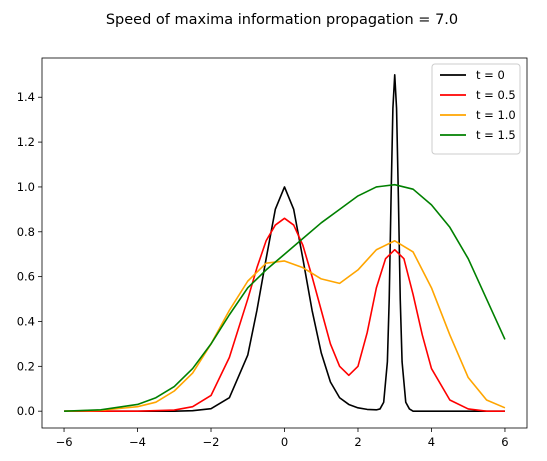  I want to click on y-tick-label: 0.4, so click(26, 321).